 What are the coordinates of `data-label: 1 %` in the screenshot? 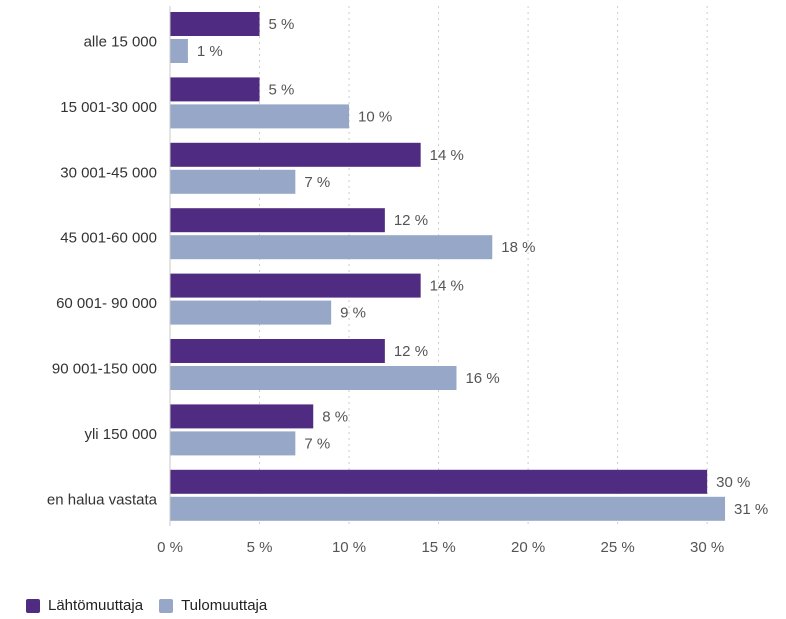 It's located at (210, 51).